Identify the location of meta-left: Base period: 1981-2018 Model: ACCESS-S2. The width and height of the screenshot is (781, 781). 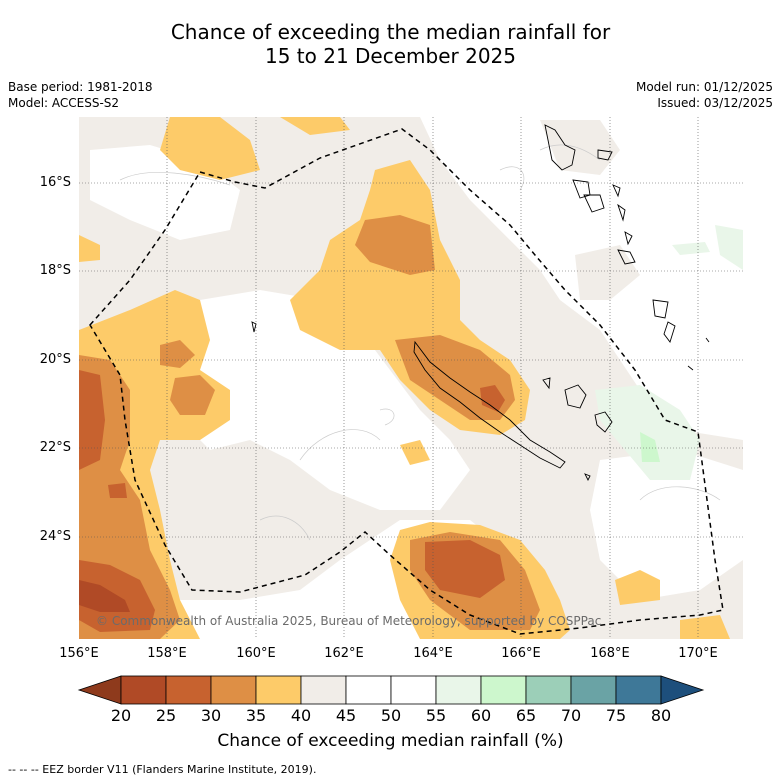
(80, 95).